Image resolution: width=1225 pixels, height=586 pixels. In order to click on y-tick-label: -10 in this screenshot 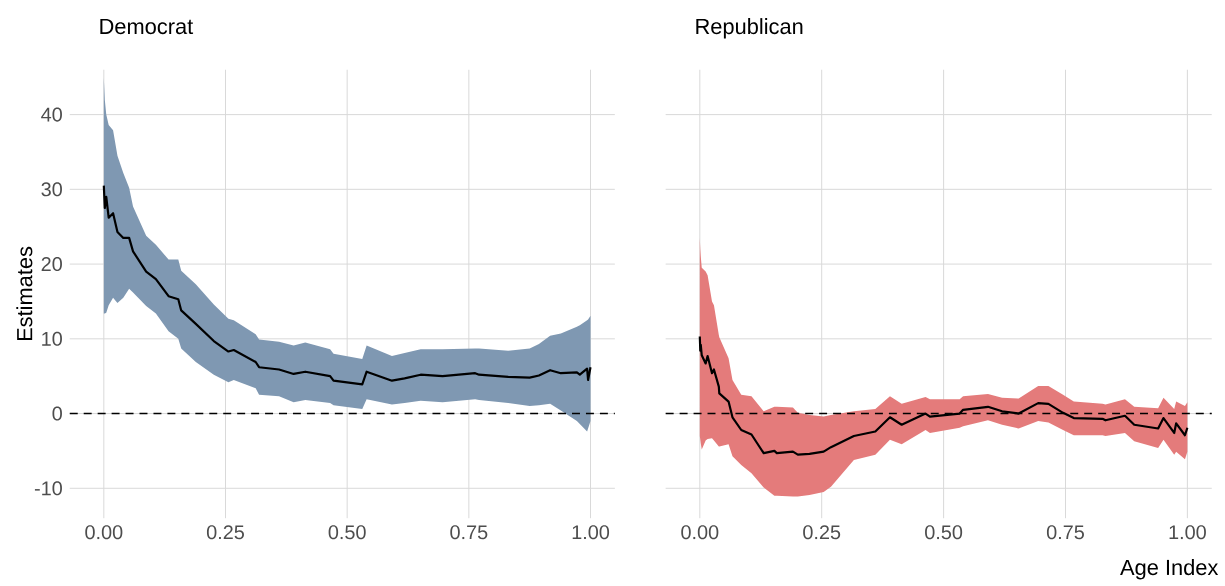, I will do `click(48, 488)`.